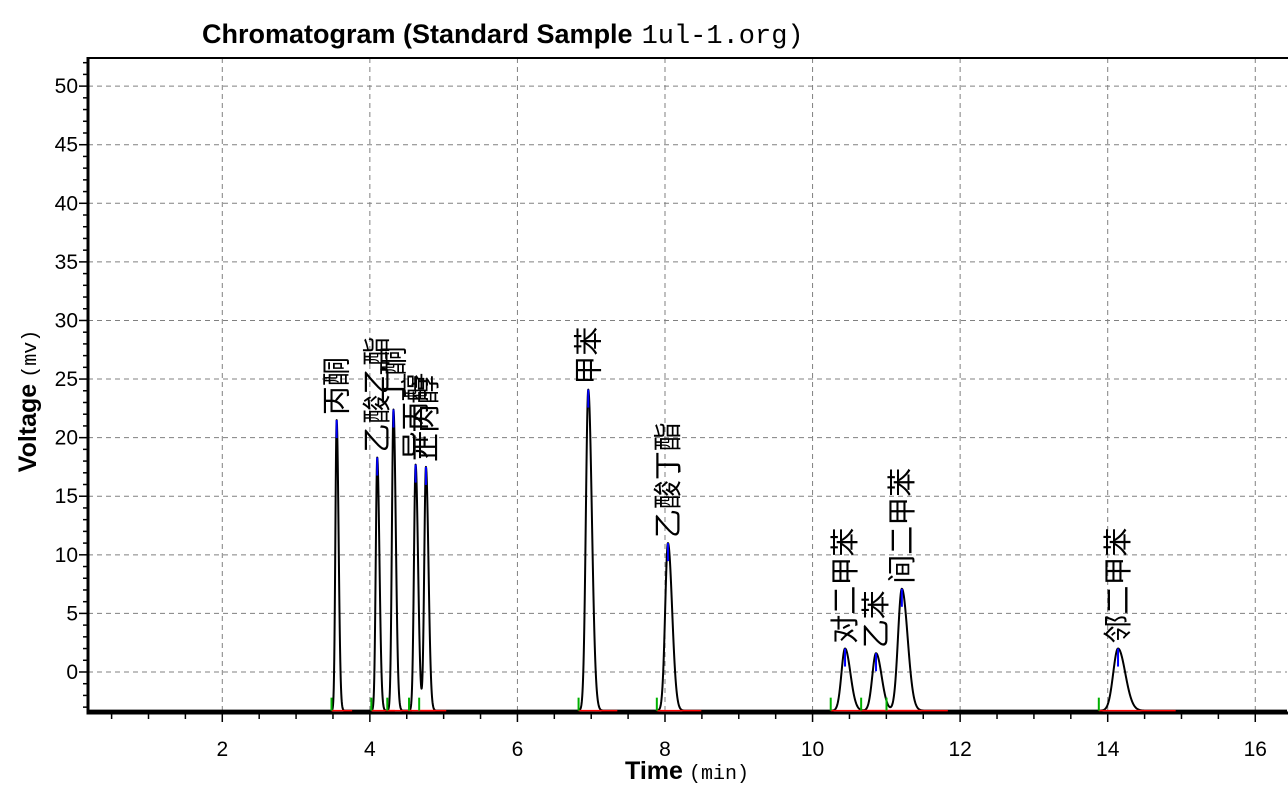 The width and height of the screenshot is (1288, 785). I want to click on x-tick-label: 16, so click(1255, 749).